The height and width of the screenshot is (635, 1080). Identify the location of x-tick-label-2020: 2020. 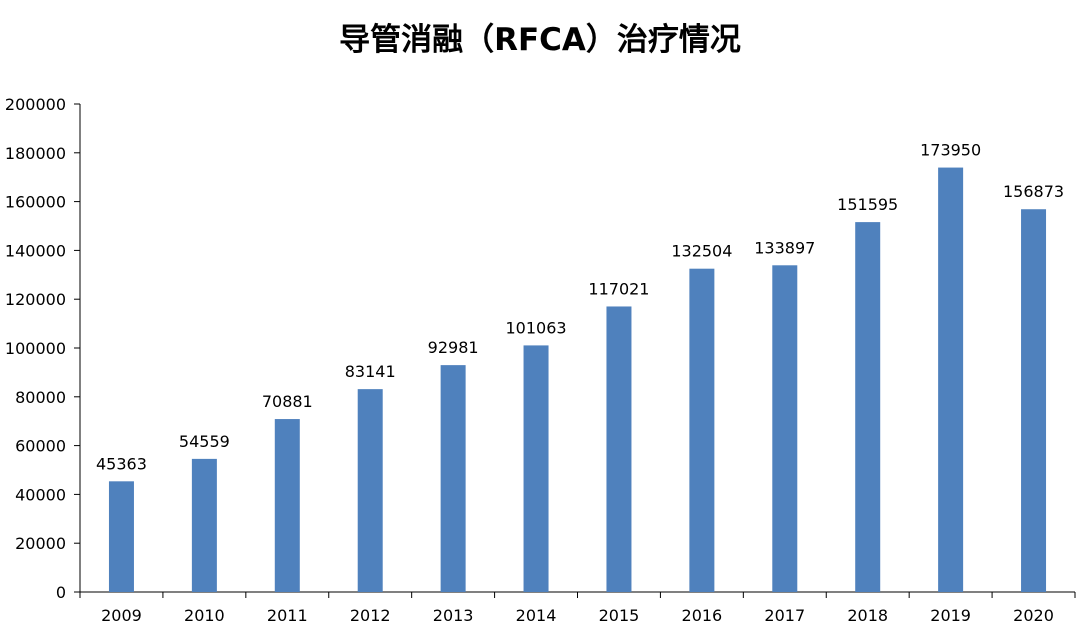
(1033, 615).